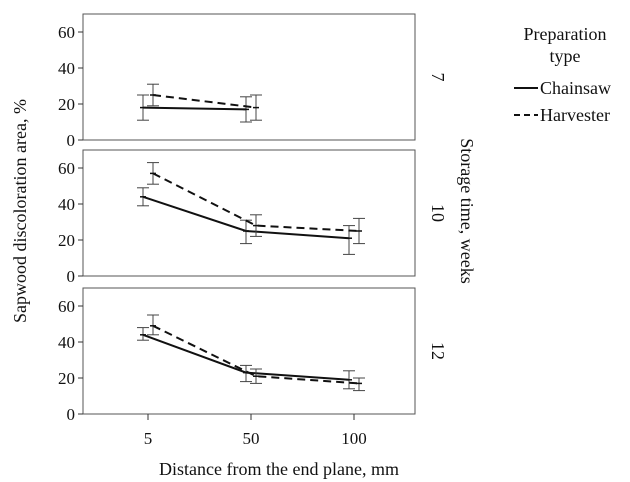 This screenshot has width=630, height=482. What do you see at coordinates (438, 77) in the screenshot?
I see `panel-label-7: 7` at bounding box center [438, 77].